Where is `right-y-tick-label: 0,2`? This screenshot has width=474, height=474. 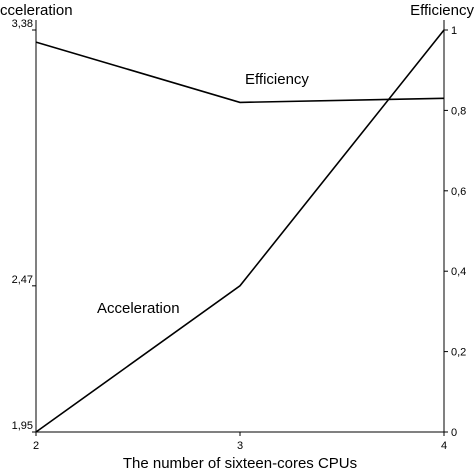 right-y-tick-label: 0,2 is located at coordinates (458, 353).